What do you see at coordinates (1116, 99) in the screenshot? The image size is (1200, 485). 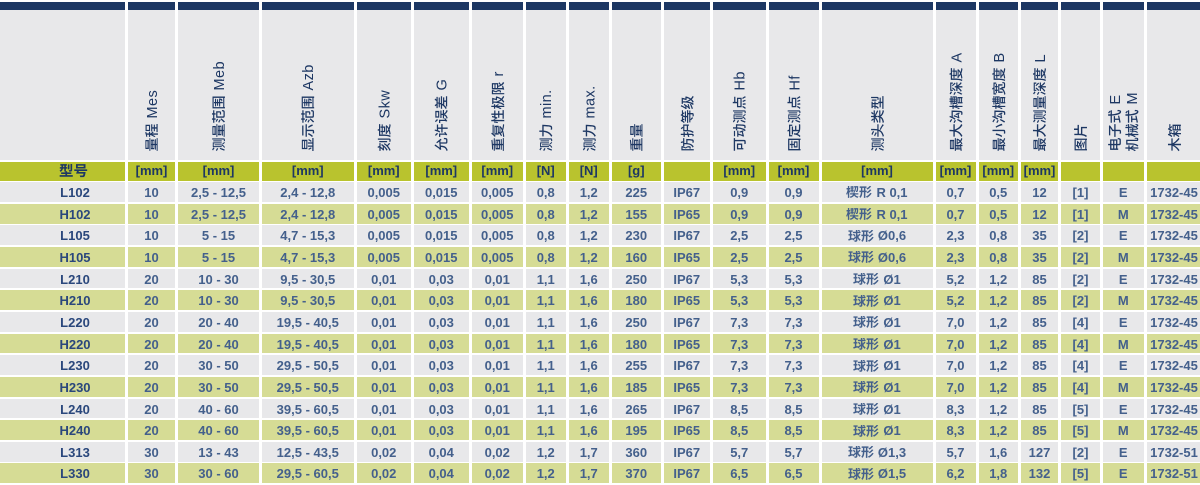 I see `svg-text: E` at bounding box center [1116, 99].